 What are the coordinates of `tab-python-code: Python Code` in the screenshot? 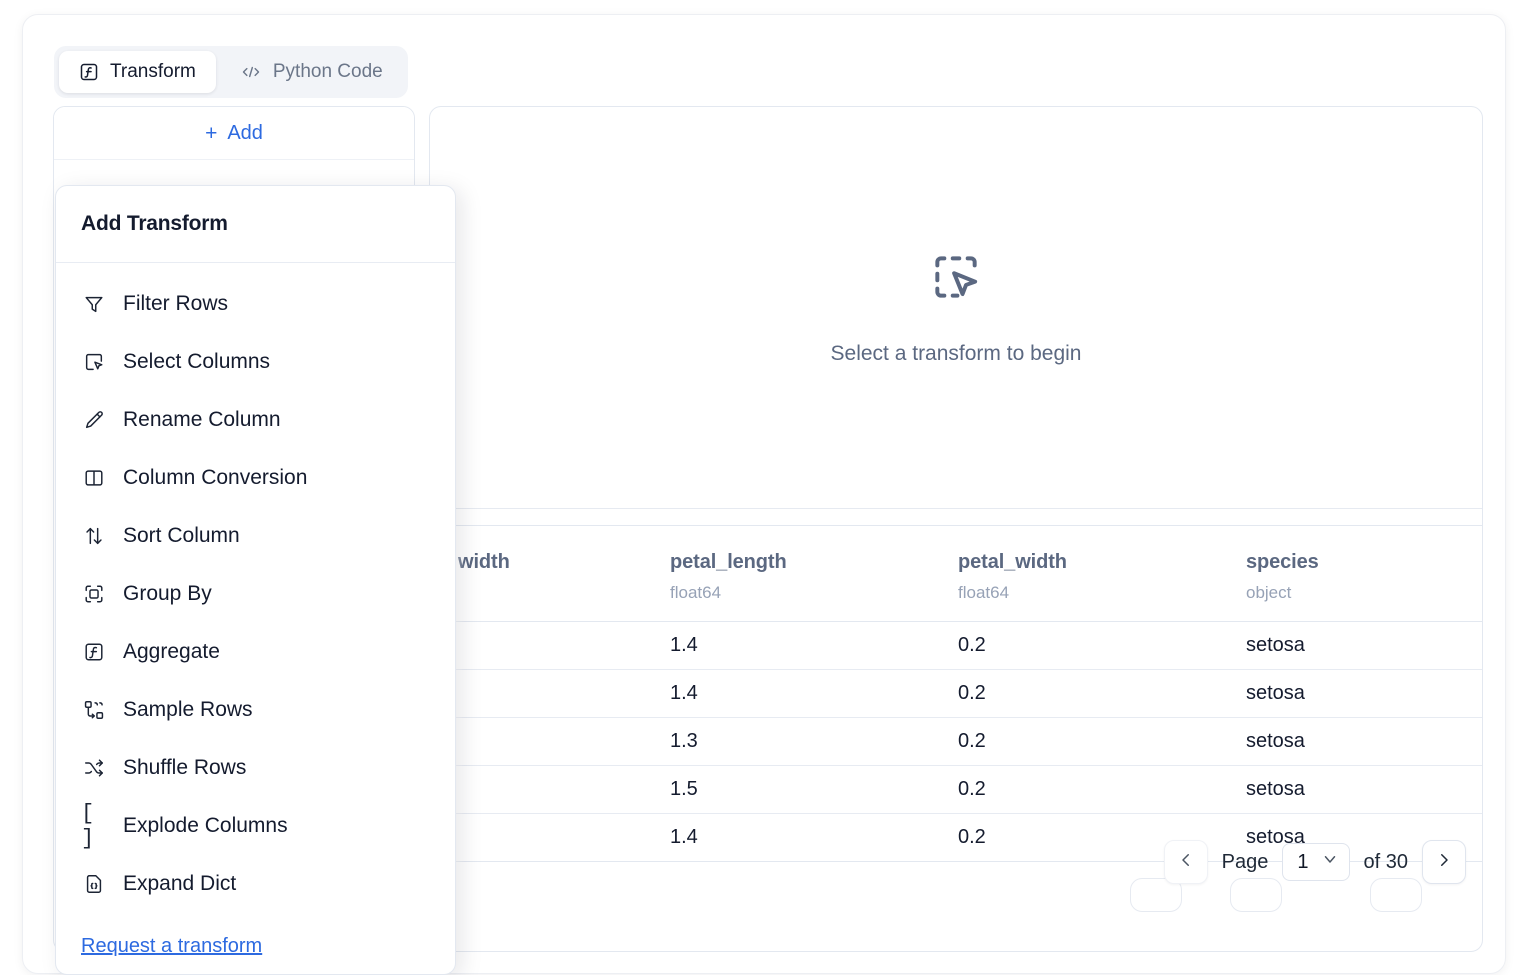 It's located at (311, 72).